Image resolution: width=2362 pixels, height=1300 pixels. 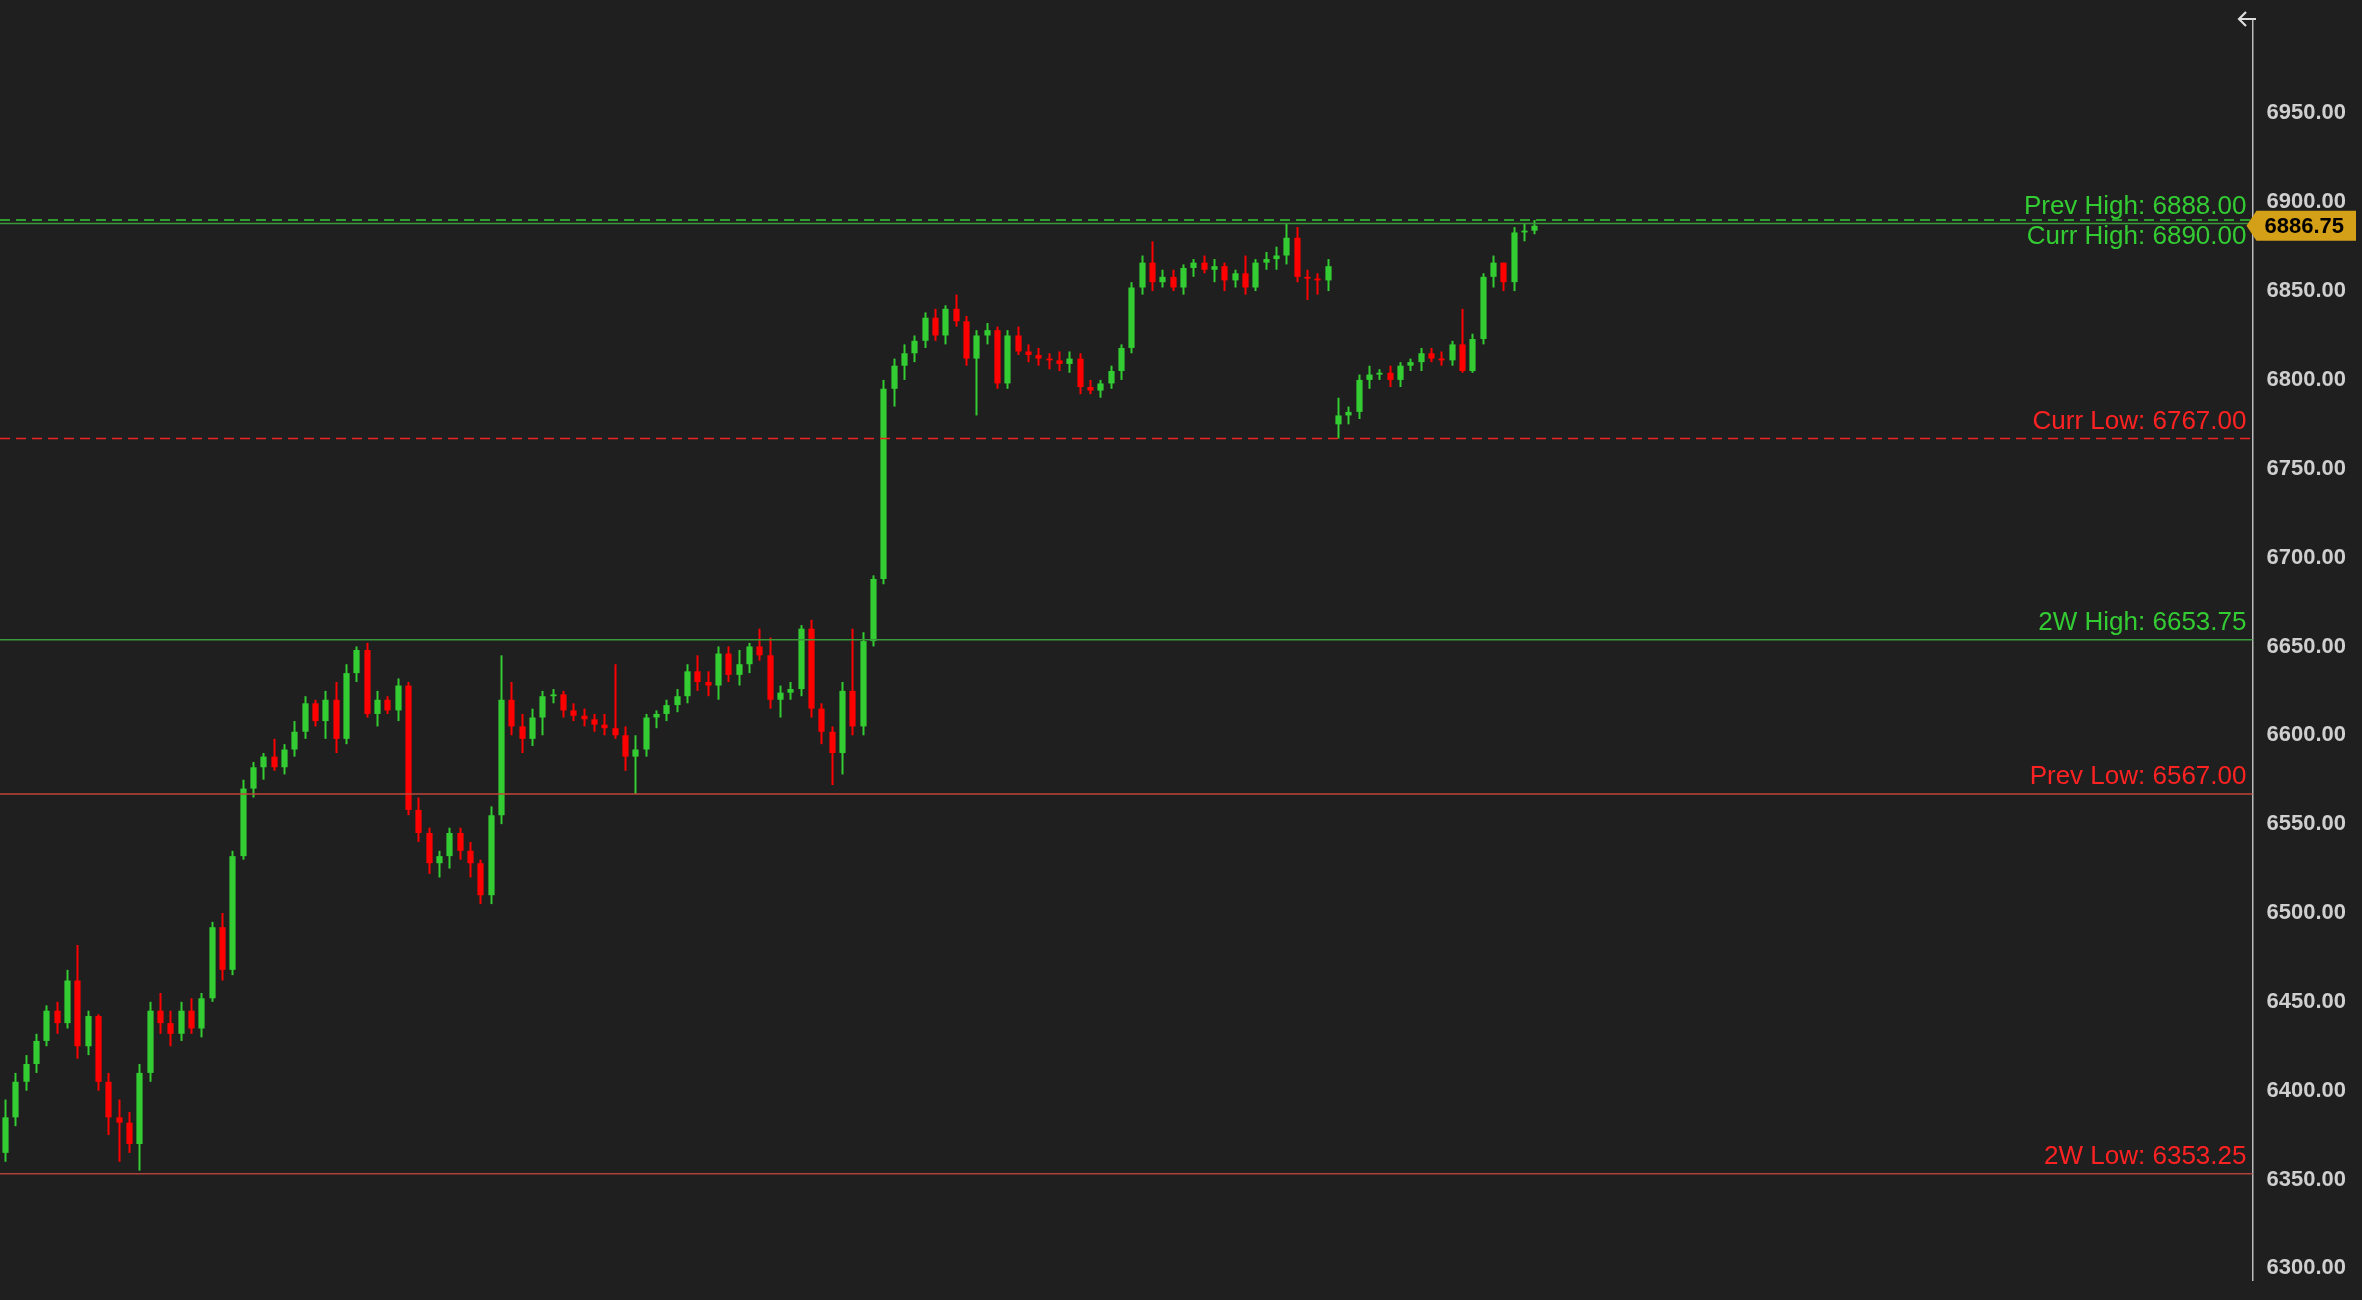 I want to click on y-tick-label: 6700.00, so click(x=2306, y=556).